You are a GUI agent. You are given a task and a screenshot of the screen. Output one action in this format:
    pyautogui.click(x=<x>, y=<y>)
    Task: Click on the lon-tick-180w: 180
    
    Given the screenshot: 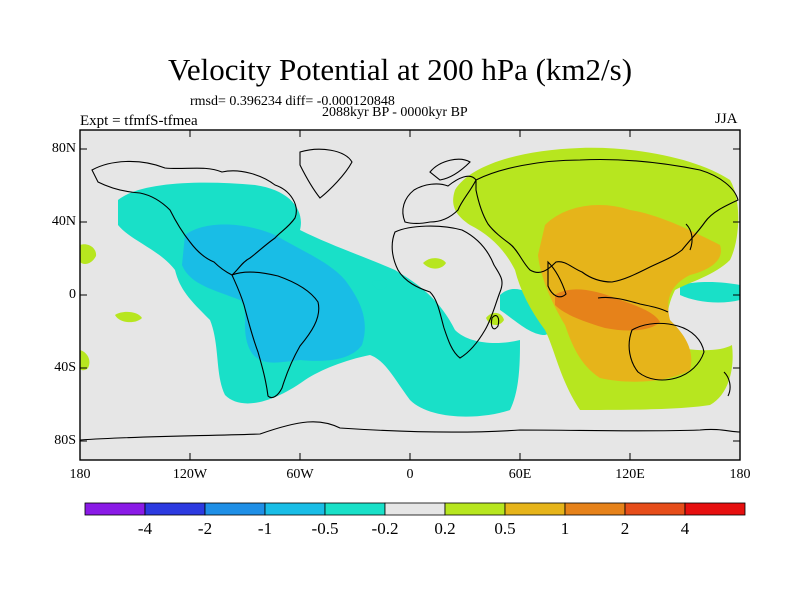 What is the action you would take?
    pyautogui.click(x=80, y=474)
    